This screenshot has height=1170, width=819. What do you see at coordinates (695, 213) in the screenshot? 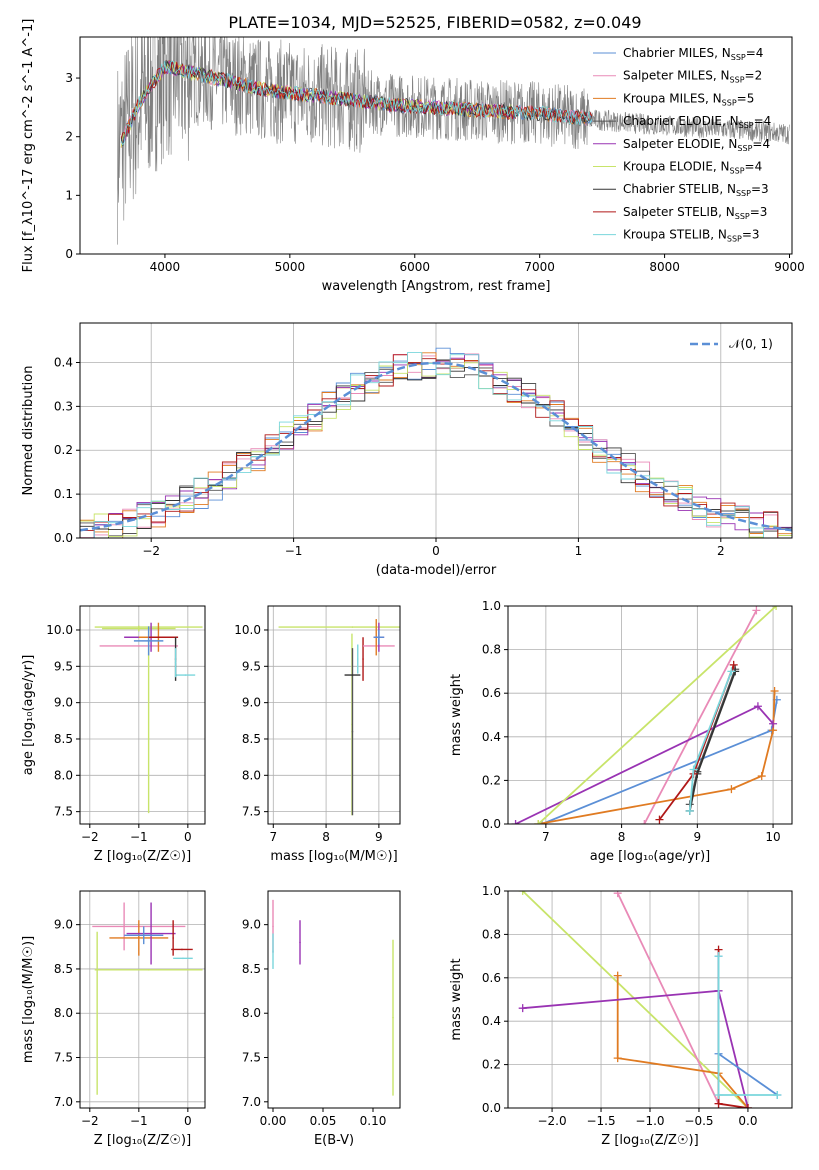
I see `legend-label: Salpeter STELIB, NSSP=3` at bounding box center [695, 213].